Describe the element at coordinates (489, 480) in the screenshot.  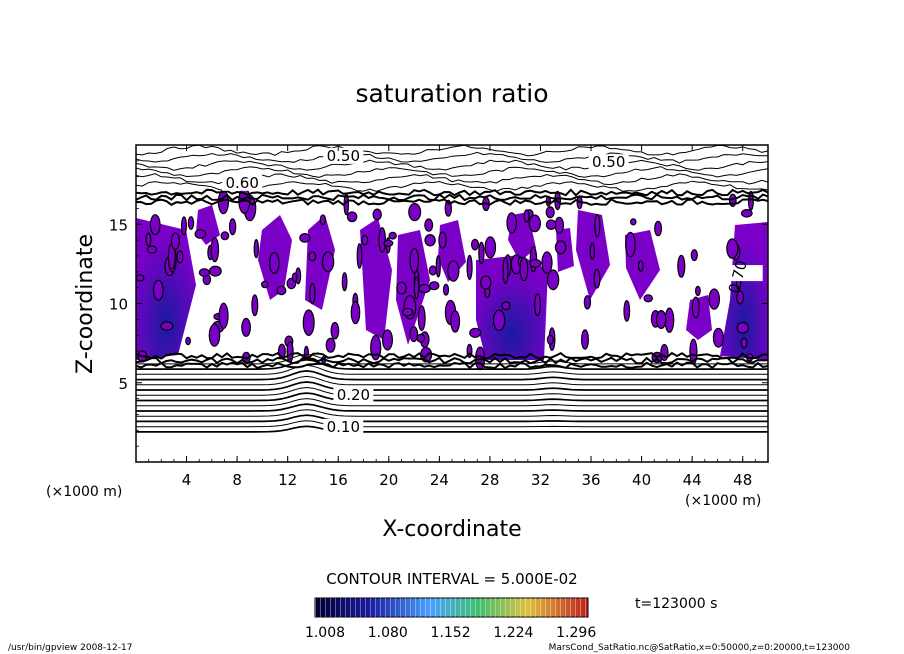
I see `x-tick-label: 28` at that location.